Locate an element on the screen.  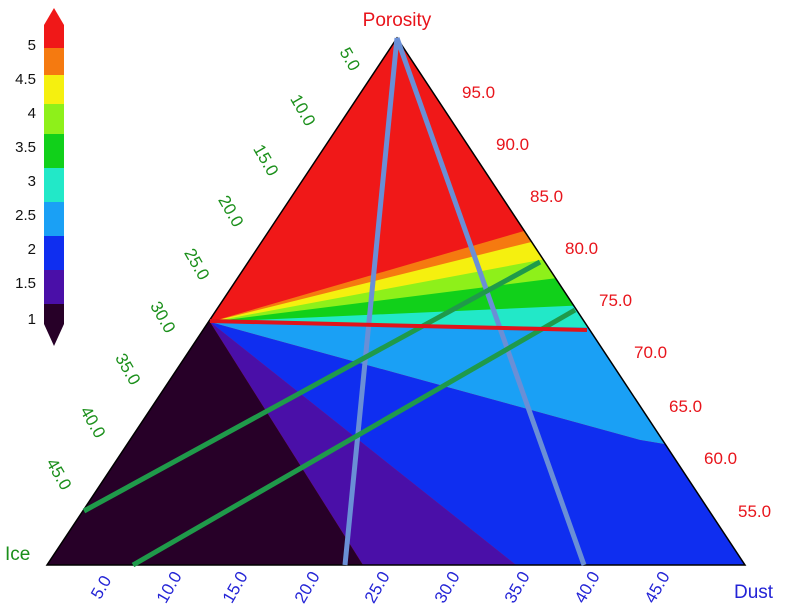
colorbar-label: 5 is located at coordinates (32, 45).